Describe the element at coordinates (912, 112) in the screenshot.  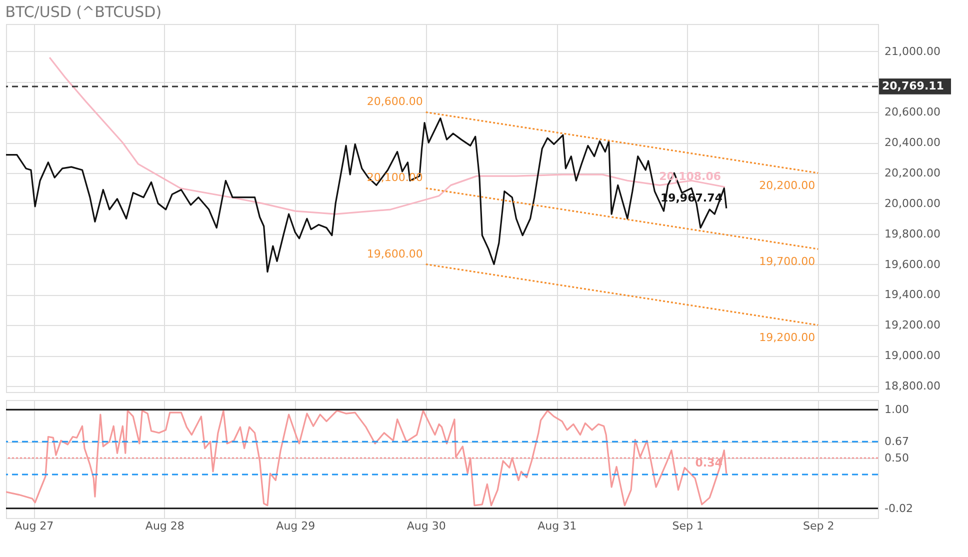
I see `y-tick-label: 20,600.00` at that location.